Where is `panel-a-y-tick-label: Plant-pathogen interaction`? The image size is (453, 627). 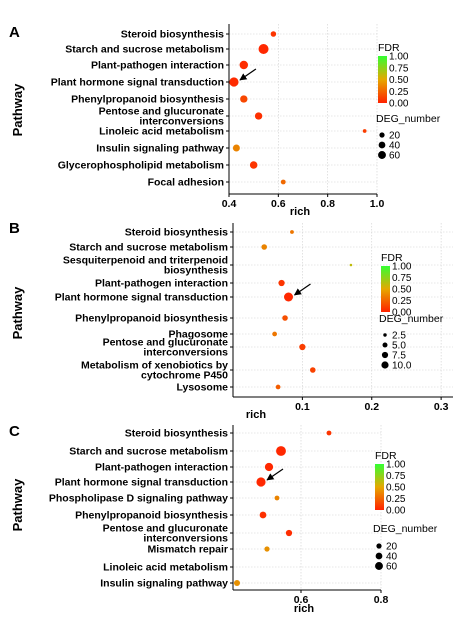
panel-a-y-tick-label: Plant-pathogen interaction is located at coordinates (157, 66).